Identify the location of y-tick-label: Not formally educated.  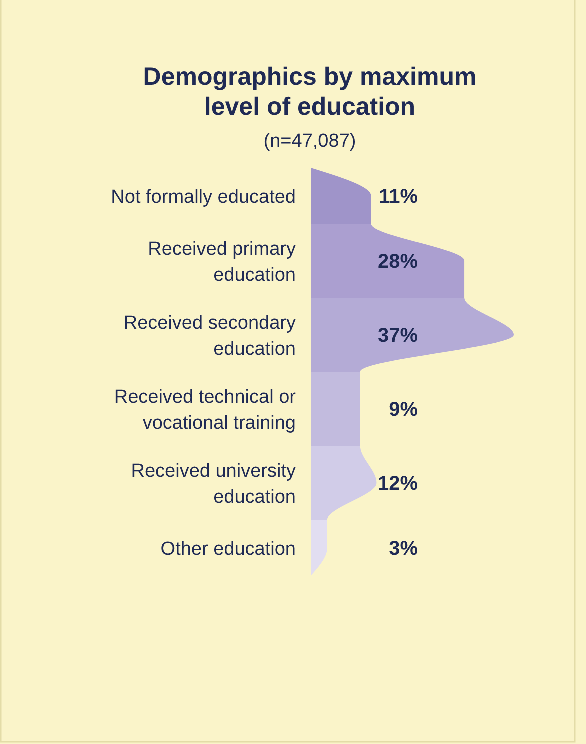
(203, 197).